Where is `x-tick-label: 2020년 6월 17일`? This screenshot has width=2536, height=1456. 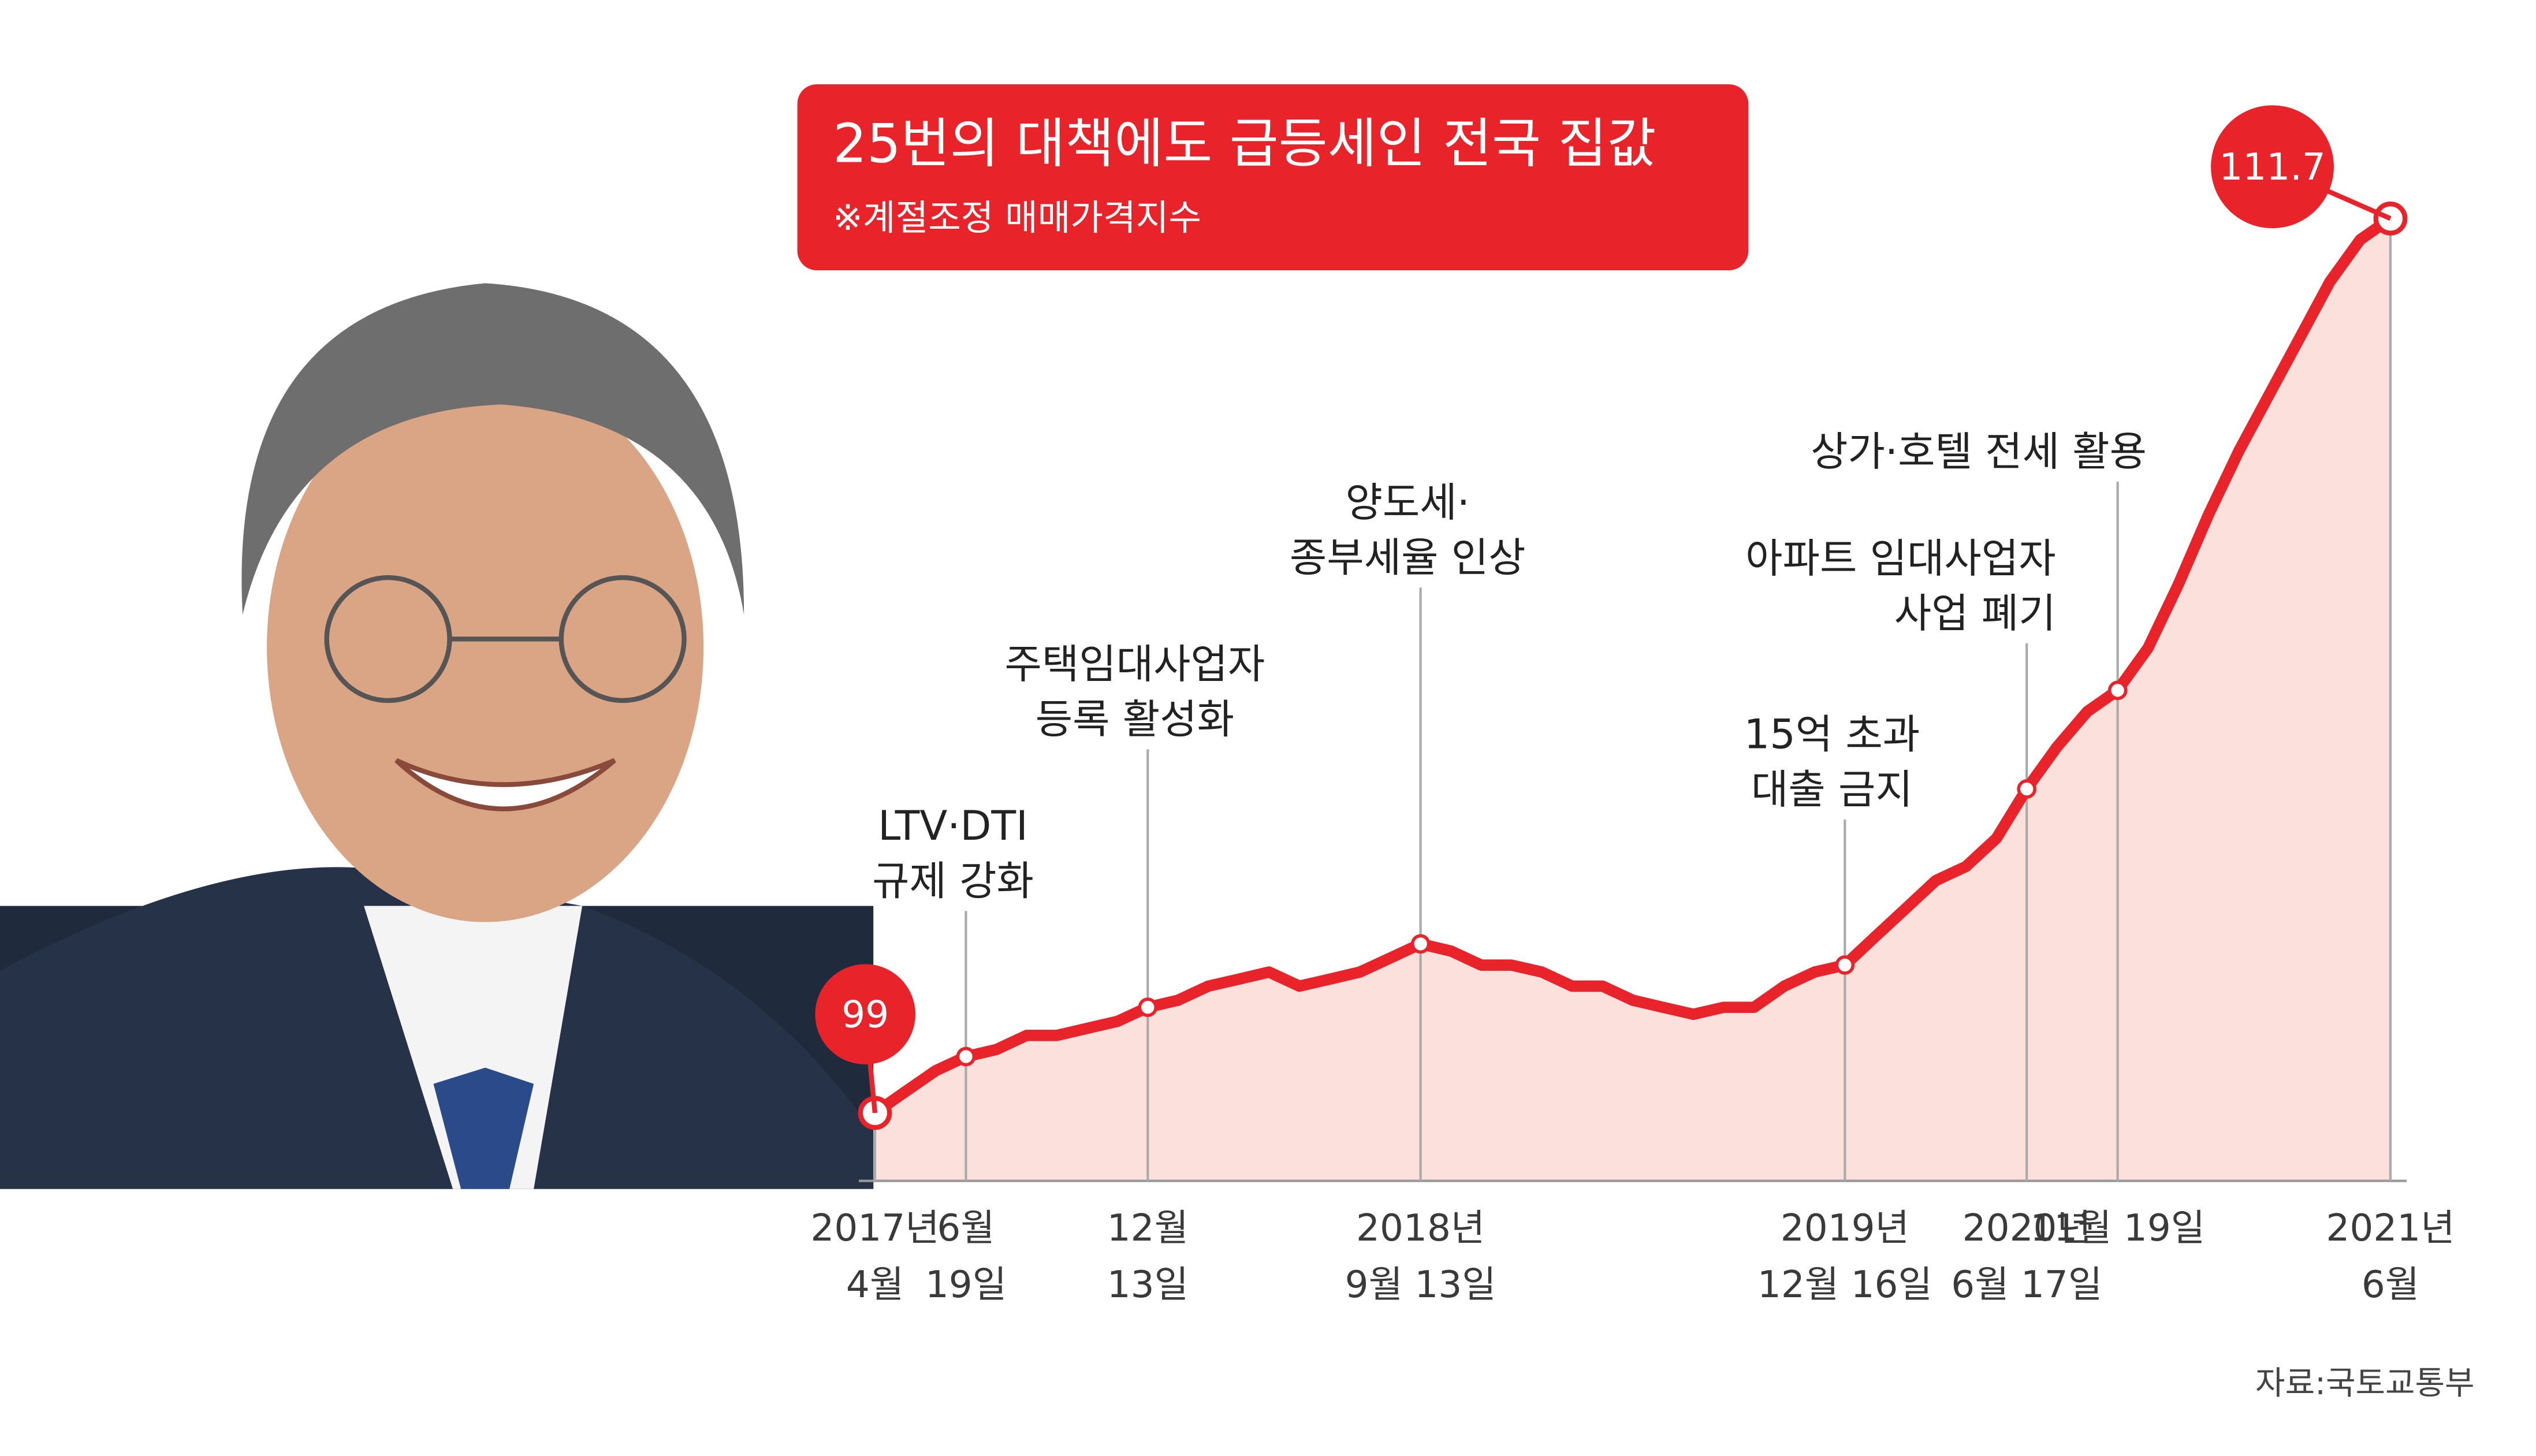
x-tick-label: 2020년 6월 17일 is located at coordinates (2027, 1256).